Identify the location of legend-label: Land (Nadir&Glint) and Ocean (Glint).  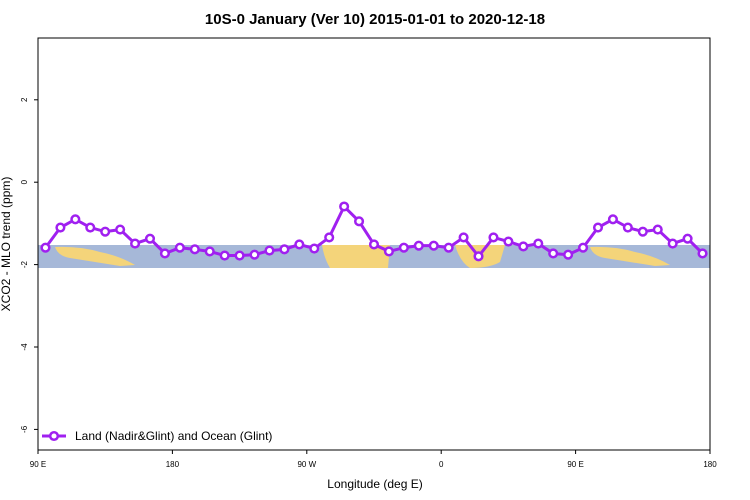
(173, 436).